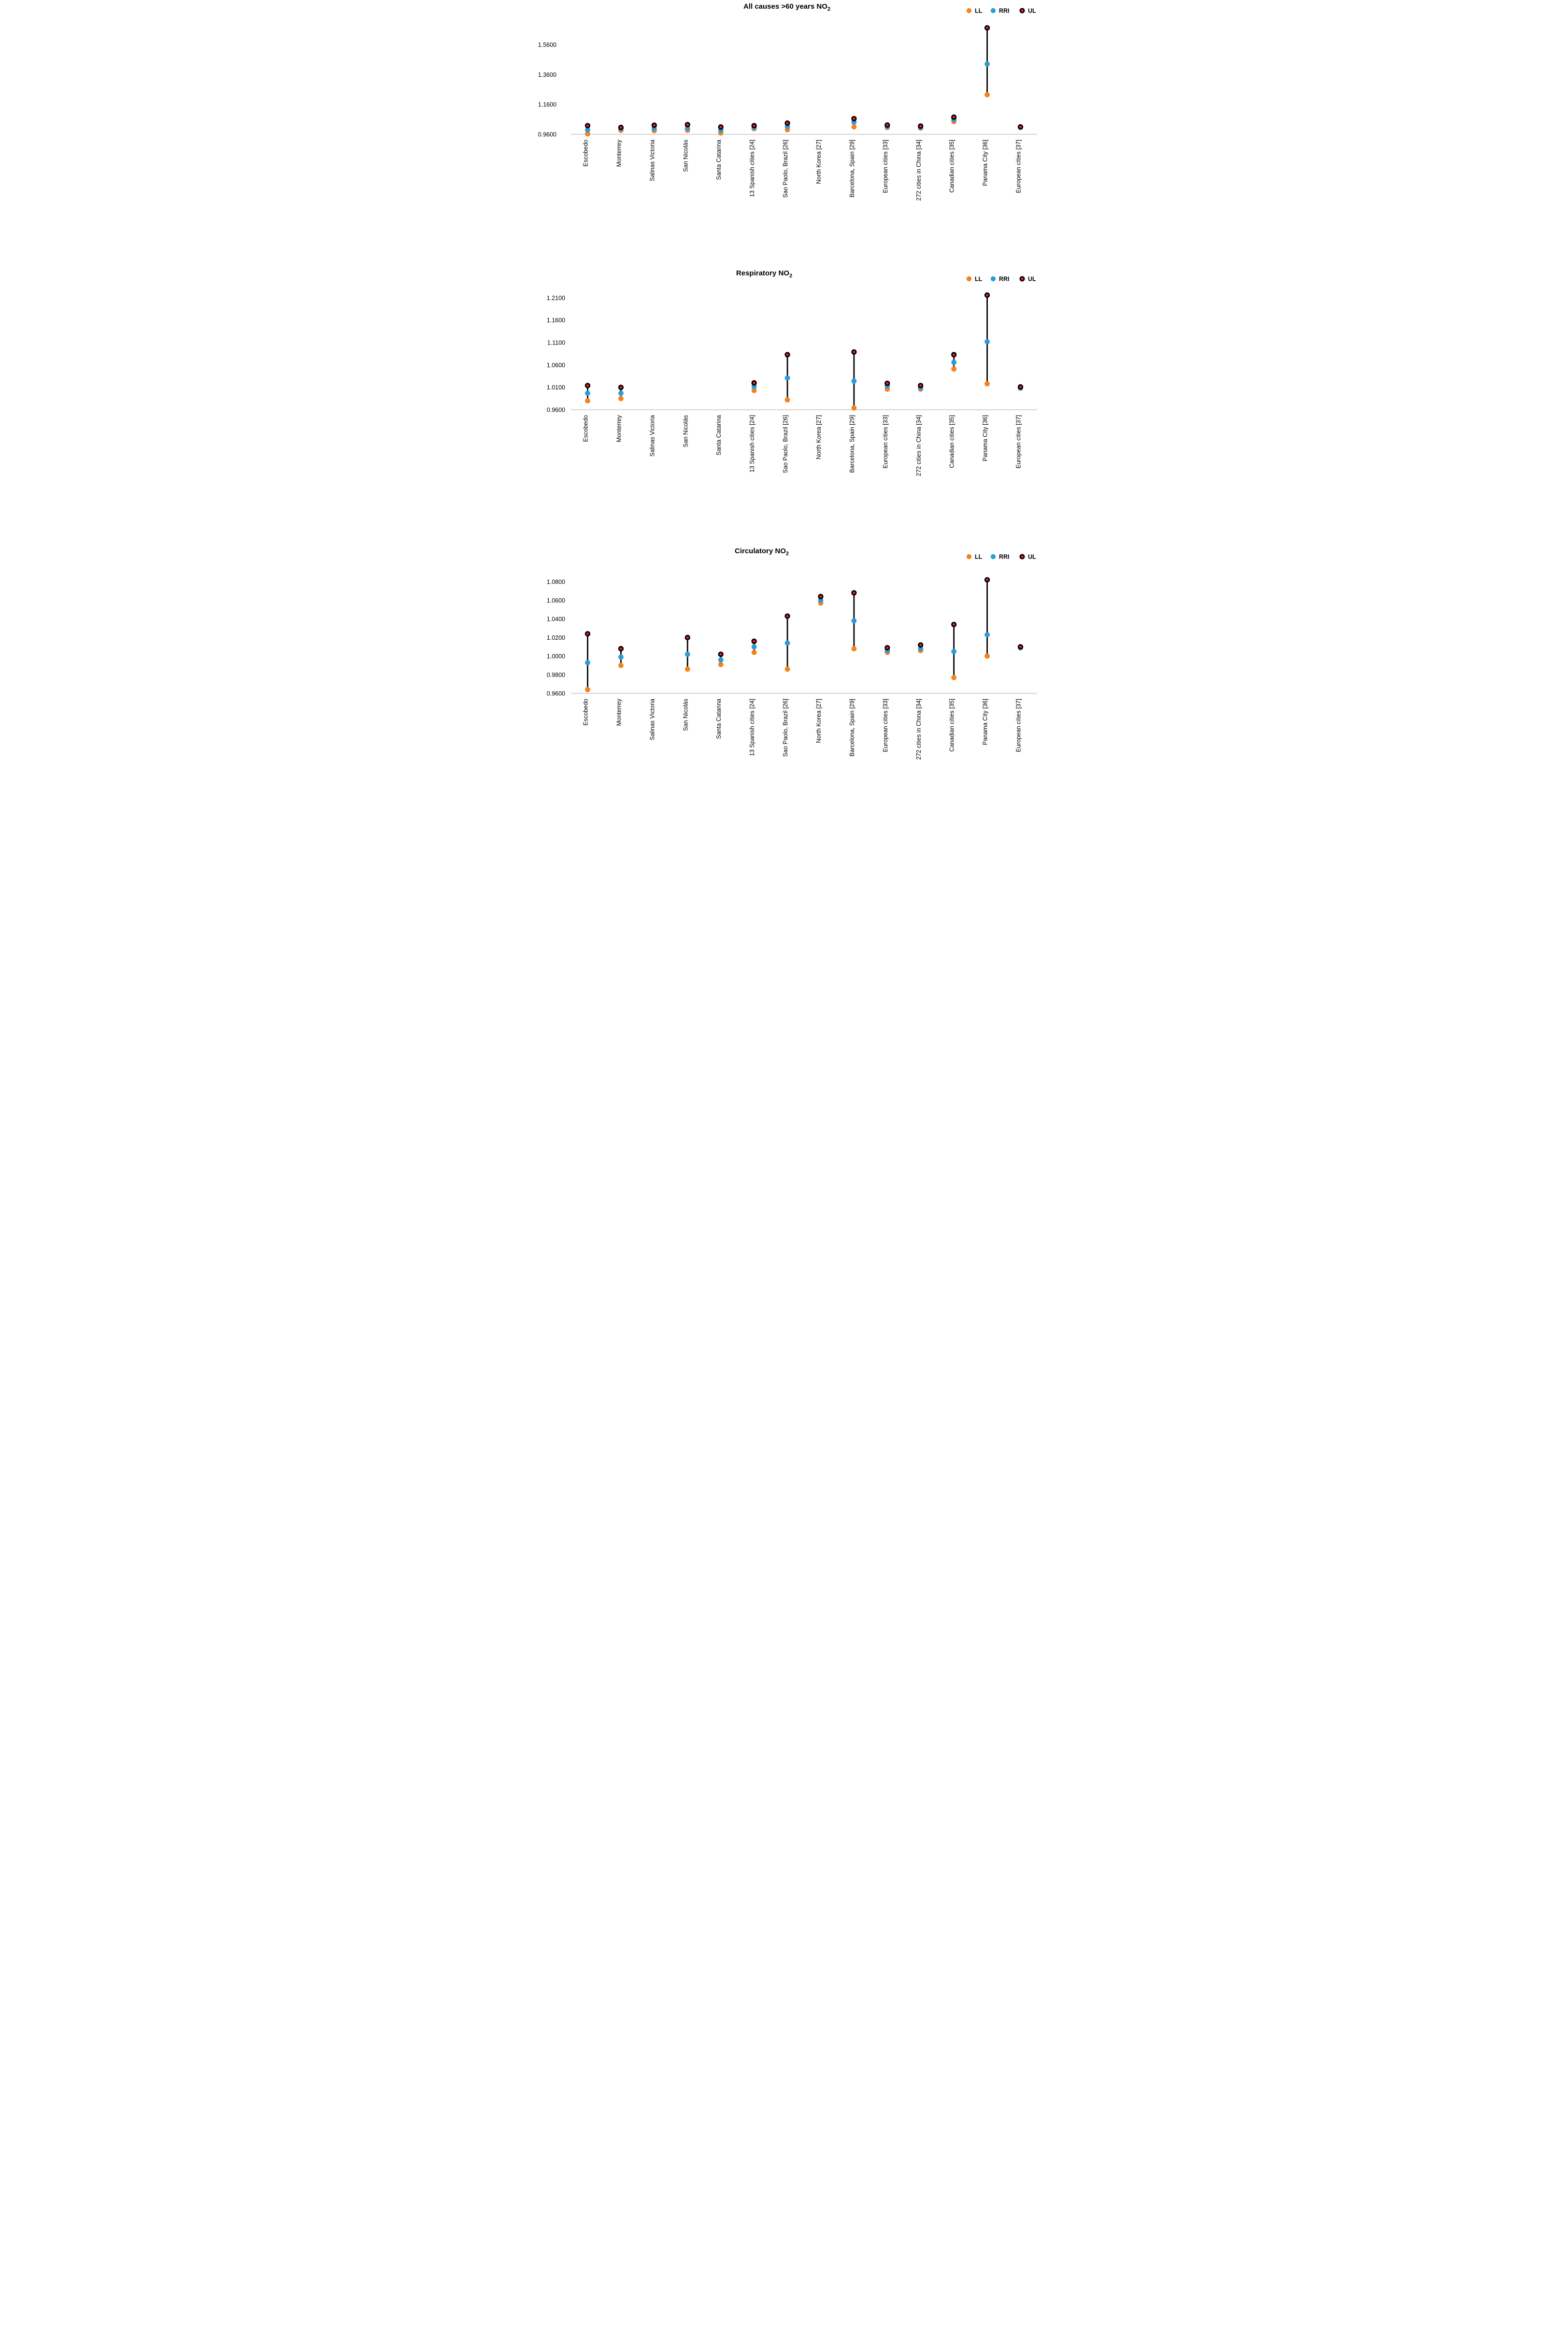 The width and height of the screenshot is (1568, 2329). What do you see at coordinates (1004, 557) in the screenshot?
I see `legend-label-rri: RRI` at bounding box center [1004, 557].